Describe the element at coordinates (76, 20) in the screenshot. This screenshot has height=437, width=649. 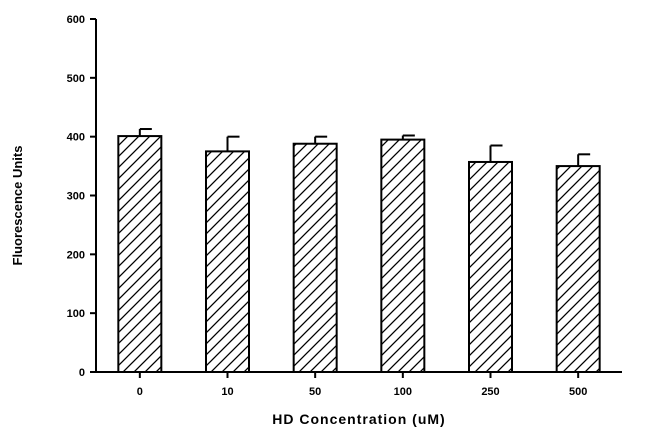
I see `y-tick-label: 600` at that location.